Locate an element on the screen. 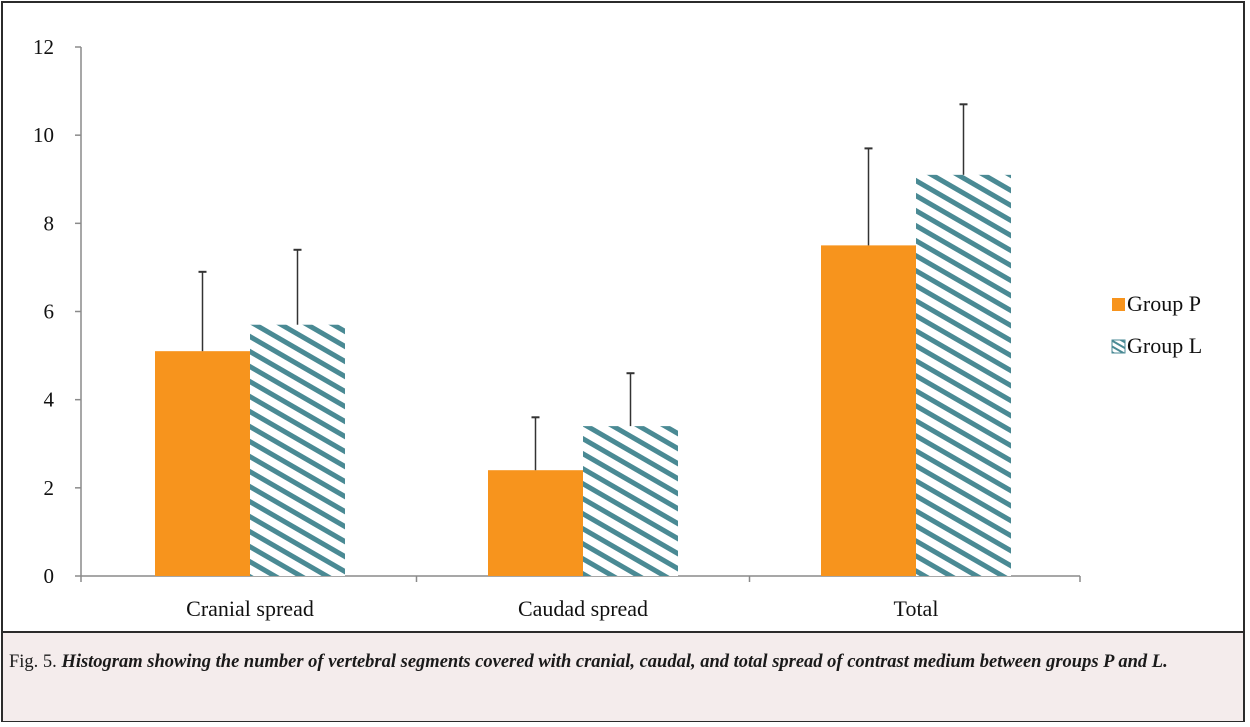 The width and height of the screenshot is (1250, 727). y-tick-label: 8 is located at coordinates (49, 223).